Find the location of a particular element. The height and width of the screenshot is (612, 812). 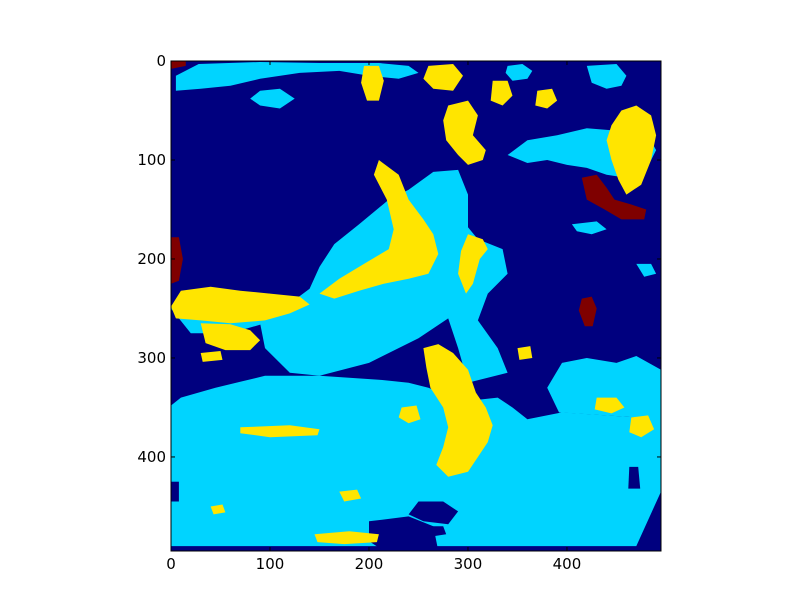

y-tick-label: 300 is located at coordinates (151, 358).